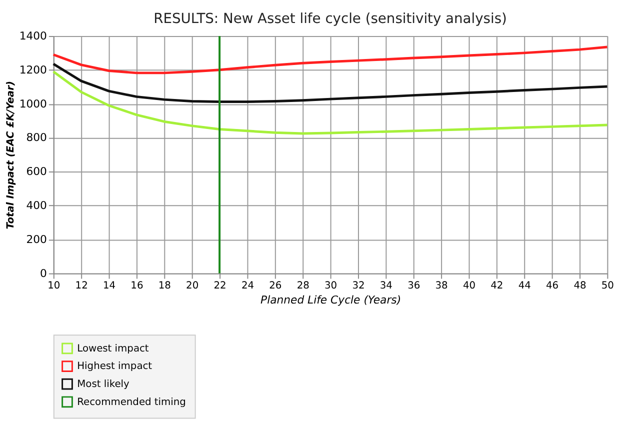 Image resolution: width=624 pixels, height=435 pixels. What do you see at coordinates (109, 286) in the screenshot?
I see `x-tick-label: 14` at bounding box center [109, 286].